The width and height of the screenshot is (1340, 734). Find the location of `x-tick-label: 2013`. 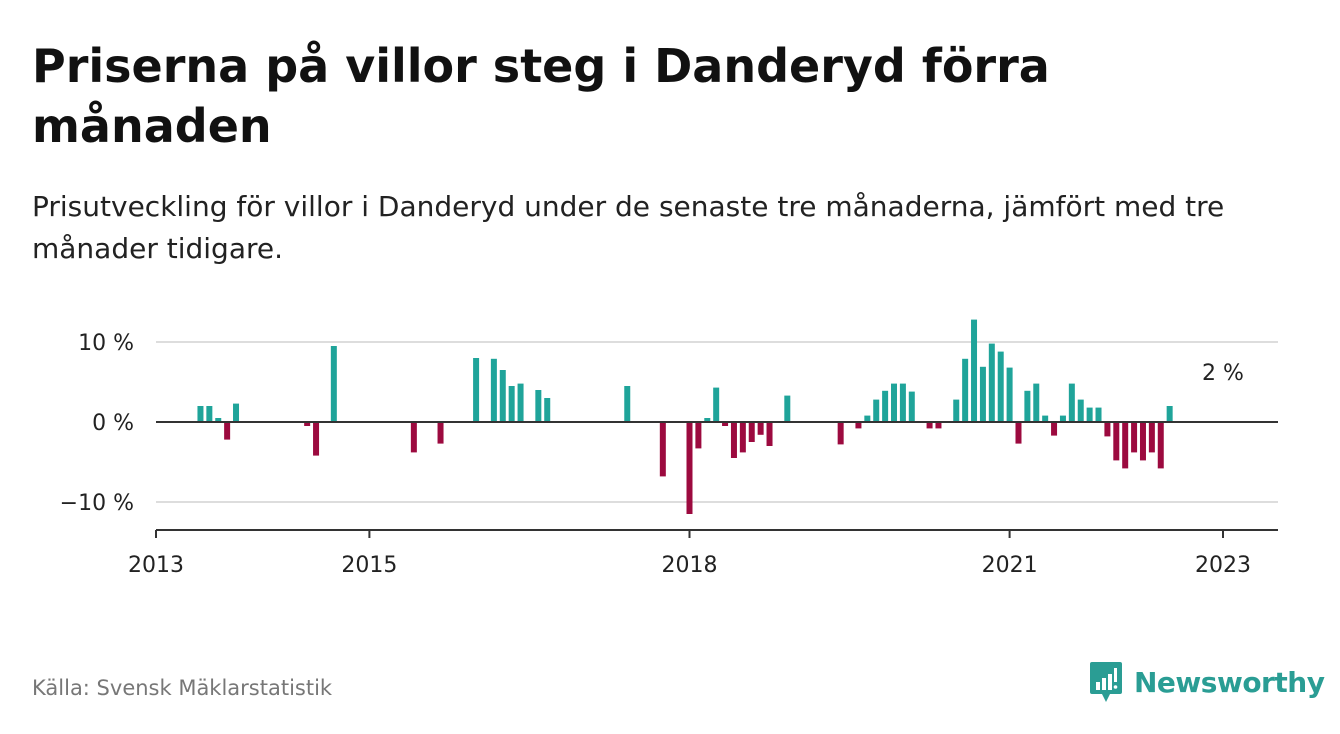

x-tick-label: 2013 is located at coordinates (156, 565).